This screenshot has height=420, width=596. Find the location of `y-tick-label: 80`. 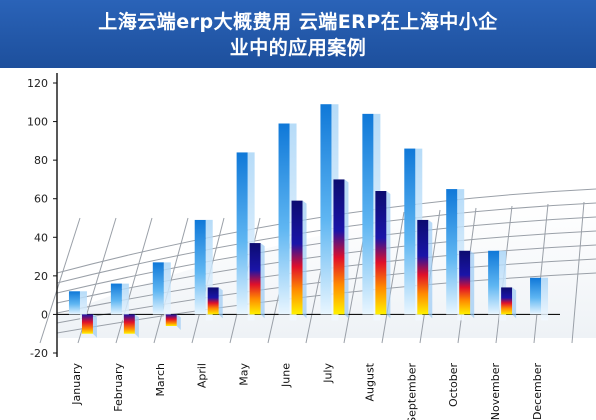

y-tick-label: 80 is located at coordinates (41, 160).